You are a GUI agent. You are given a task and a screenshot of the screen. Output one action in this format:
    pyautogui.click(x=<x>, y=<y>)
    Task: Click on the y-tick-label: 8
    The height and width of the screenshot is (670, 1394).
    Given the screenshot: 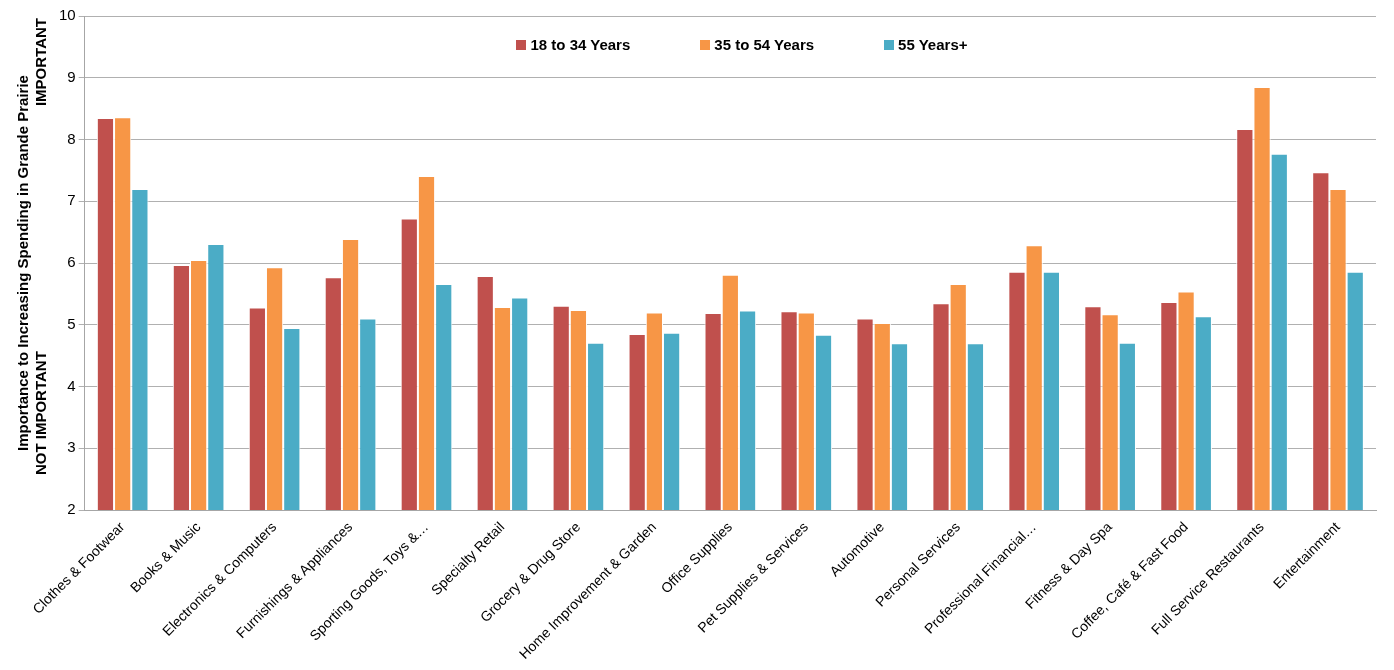 What is the action you would take?
    pyautogui.click(x=71, y=138)
    